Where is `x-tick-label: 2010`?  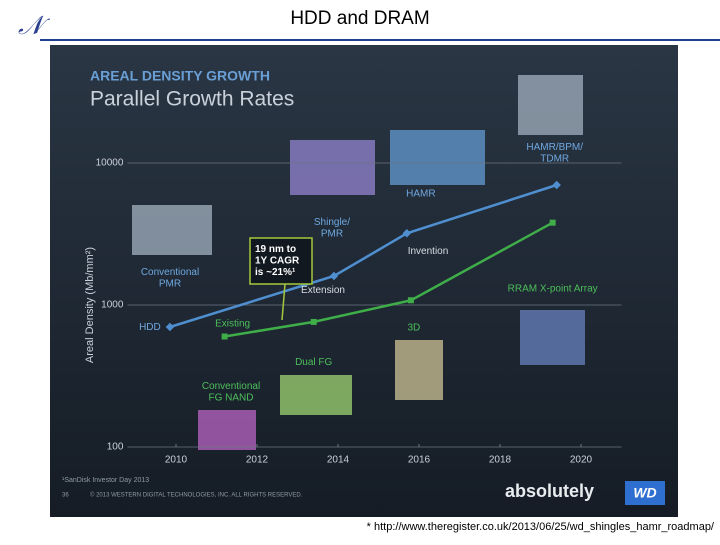 x-tick-label: 2010 is located at coordinates (176, 460).